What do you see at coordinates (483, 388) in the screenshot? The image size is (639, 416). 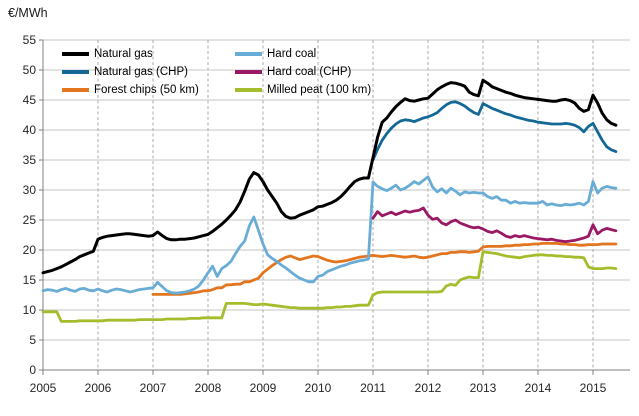 I see `x-tick-label: 2013` at bounding box center [483, 388].